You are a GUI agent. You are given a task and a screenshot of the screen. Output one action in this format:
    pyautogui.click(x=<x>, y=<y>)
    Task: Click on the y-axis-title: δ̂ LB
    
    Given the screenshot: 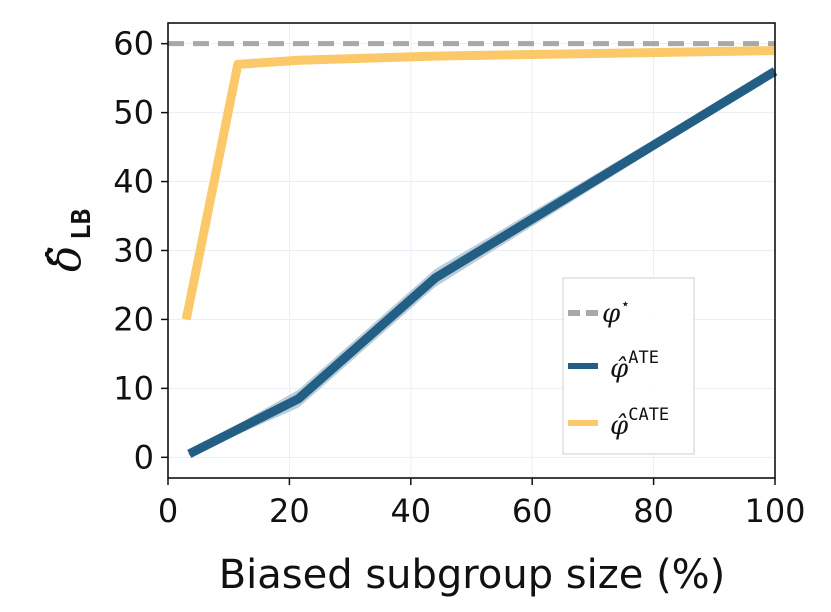 What is the action you would take?
    pyautogui.click(x=68, y=240)
    